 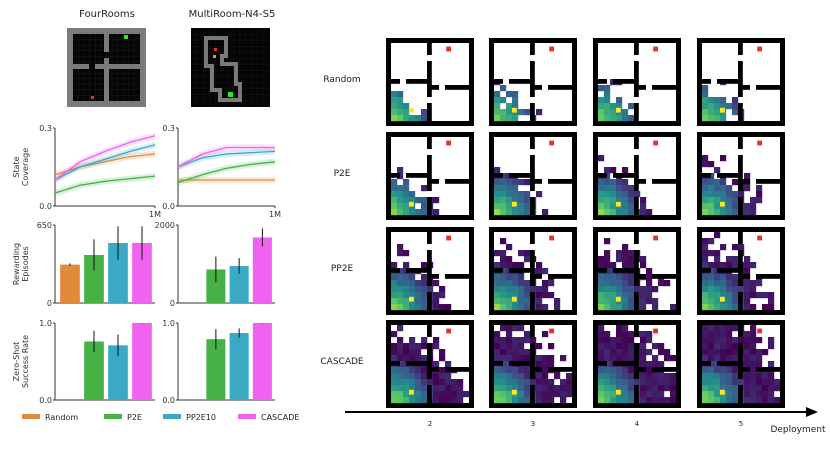 I want to click on chart-panel-2: 650 0 Rewarding Episodes, so click(x=83, y=264).